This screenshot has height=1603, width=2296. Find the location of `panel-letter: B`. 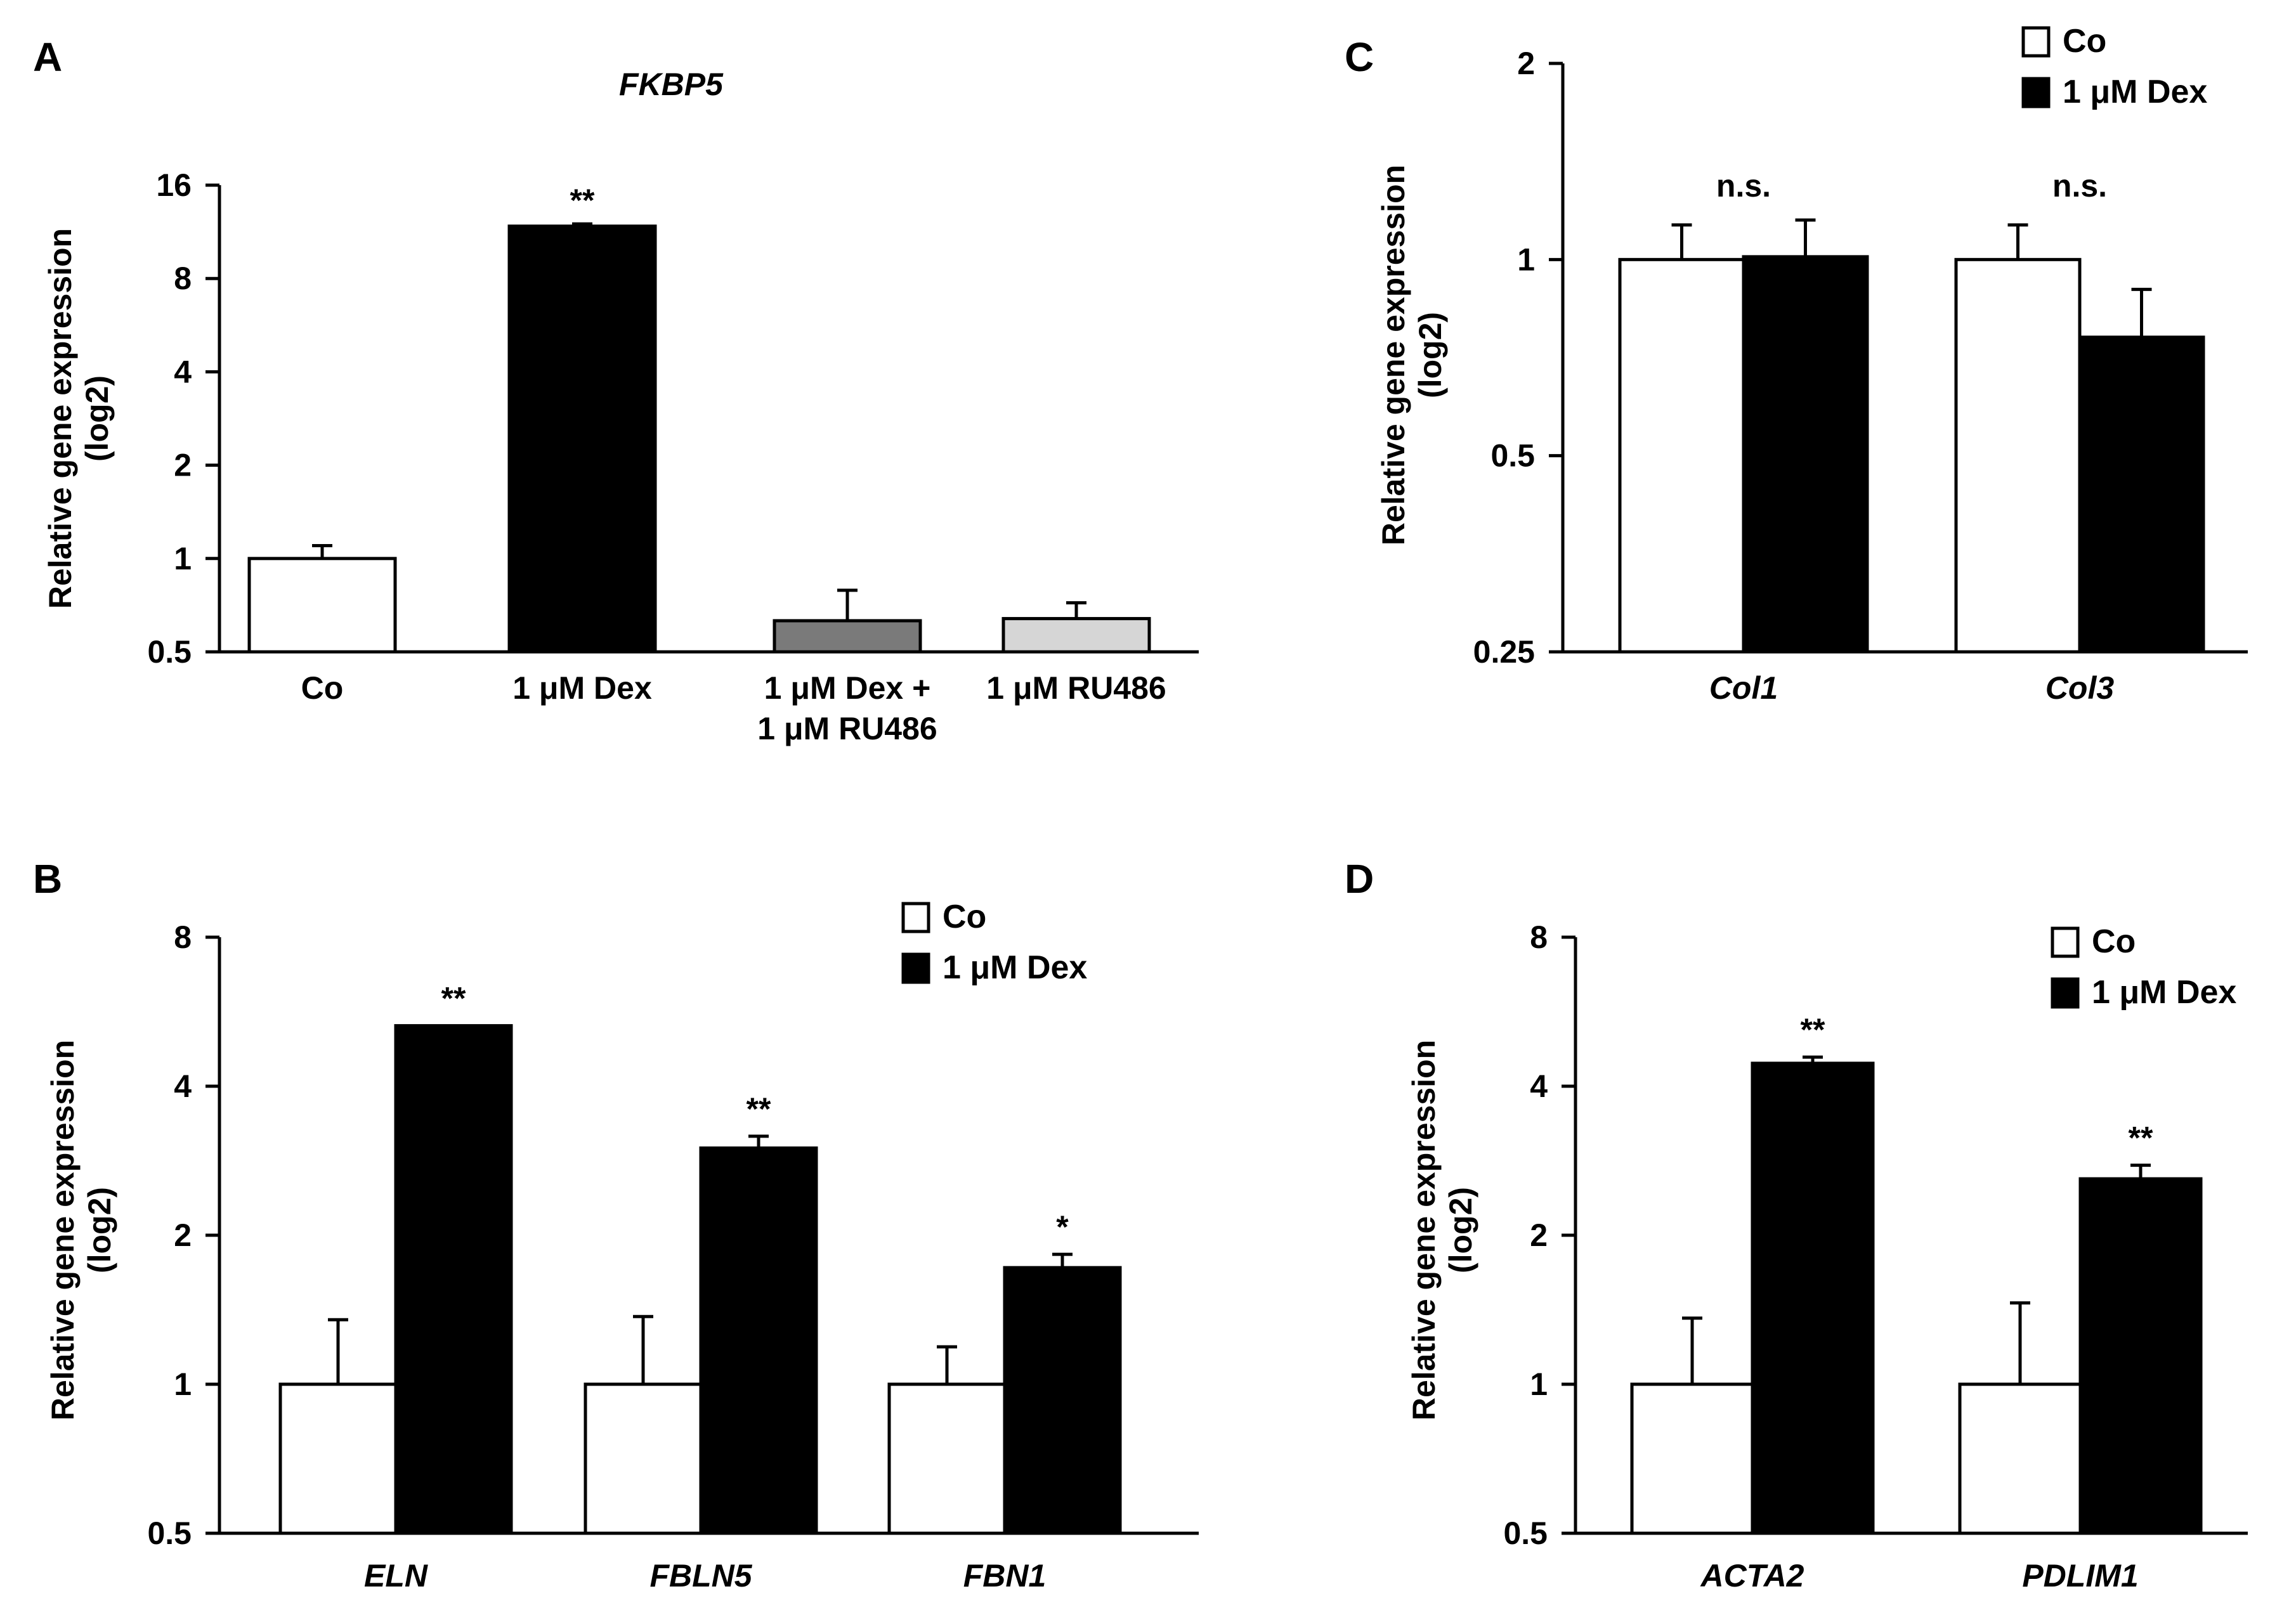

panel-letter: B is located at coordinates (48, 879).